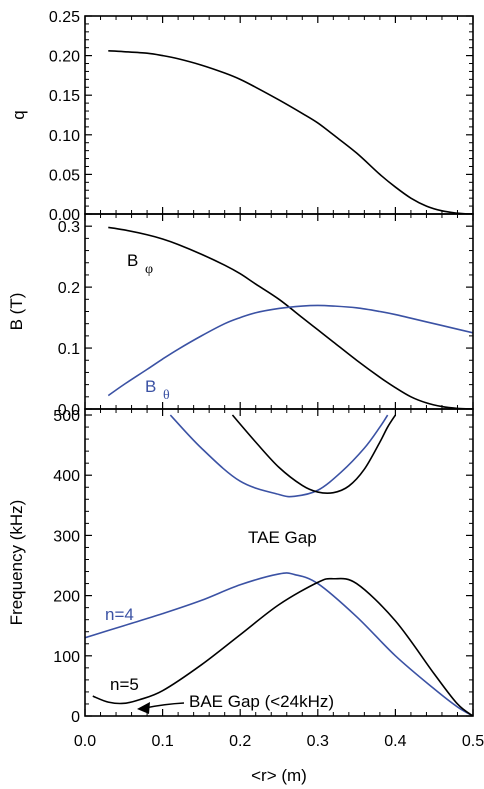 The image size is (484, 789). I want to click on y-tick-label: 0.25, so click(64, 17).